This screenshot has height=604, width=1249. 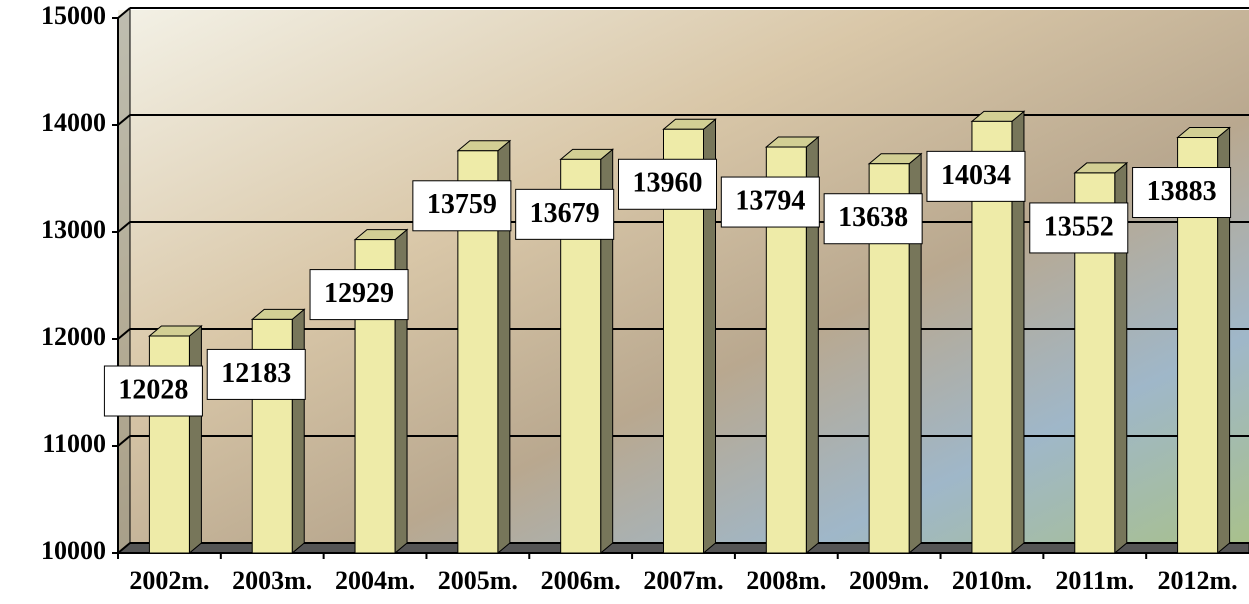 What do you see at coordinates (124, 280) in the screenshot?
I see `side-wall` at bounding box center [124, 280].